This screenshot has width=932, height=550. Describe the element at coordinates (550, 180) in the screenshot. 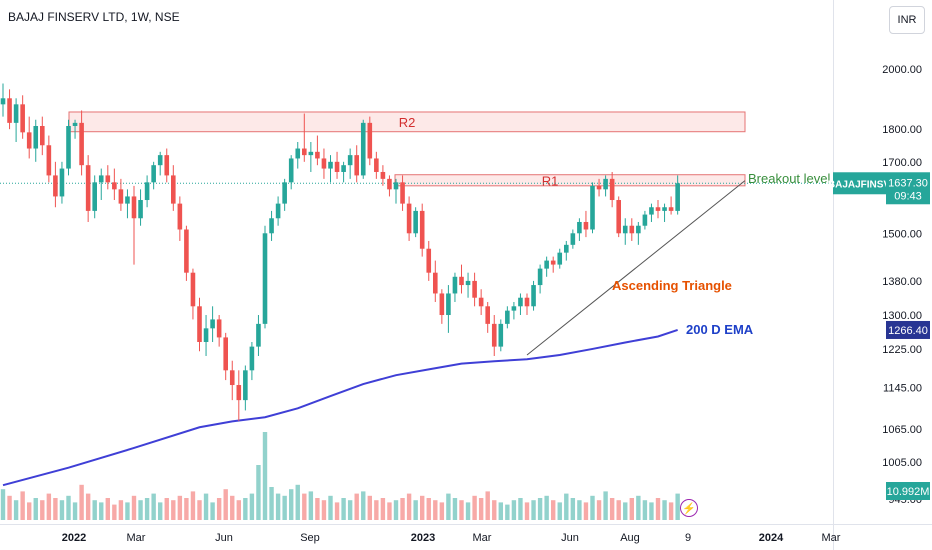

I see `resistance-label-r1: R1` at that location.